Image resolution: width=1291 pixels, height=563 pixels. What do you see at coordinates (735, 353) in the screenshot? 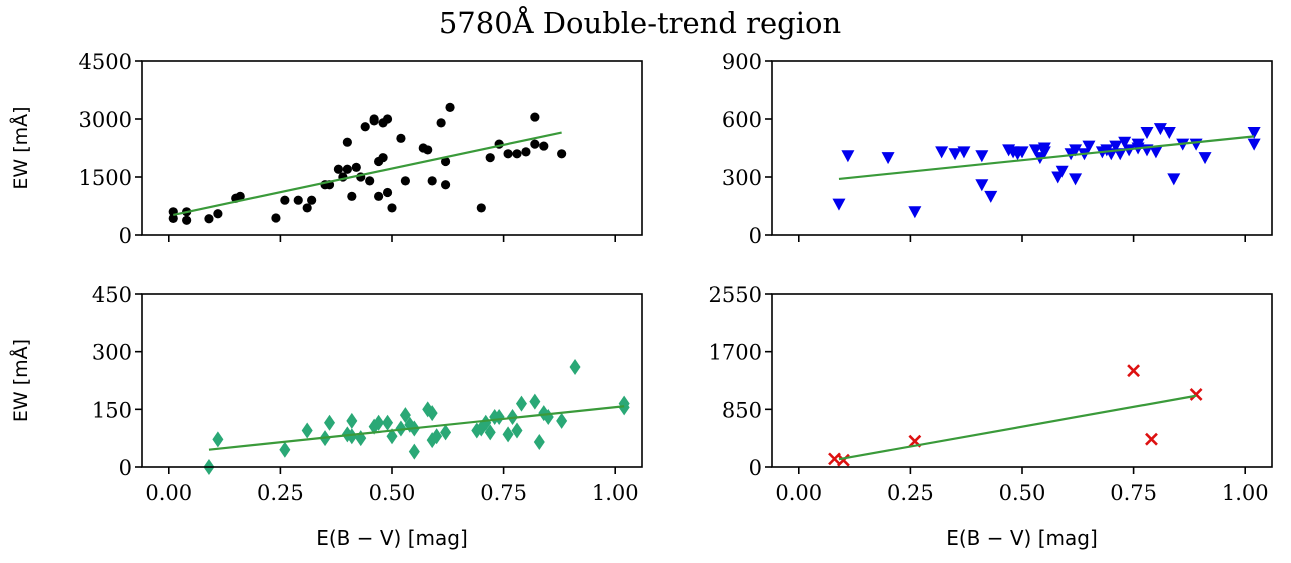
I see `y-tick-label: 1700` at bounding box center [735, 353].